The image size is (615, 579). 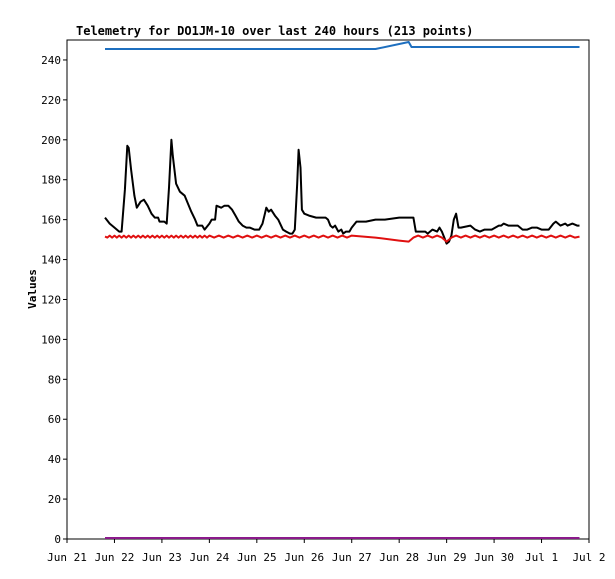 What do you see at coordinates (115, 557) in the screenshot?
I see `x-tick-label: Jun 22` at bounding box center [115, 557].